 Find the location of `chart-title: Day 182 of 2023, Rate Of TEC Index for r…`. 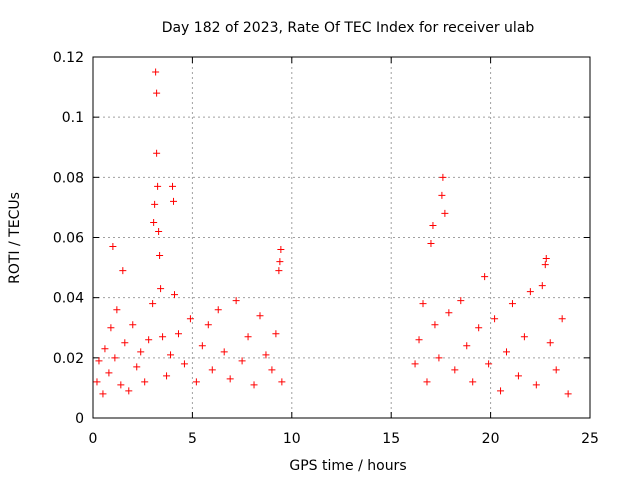

chart-title: Day 182 of 2023, Rate Of TEC Index for r… is located at coordinates (348, 28).